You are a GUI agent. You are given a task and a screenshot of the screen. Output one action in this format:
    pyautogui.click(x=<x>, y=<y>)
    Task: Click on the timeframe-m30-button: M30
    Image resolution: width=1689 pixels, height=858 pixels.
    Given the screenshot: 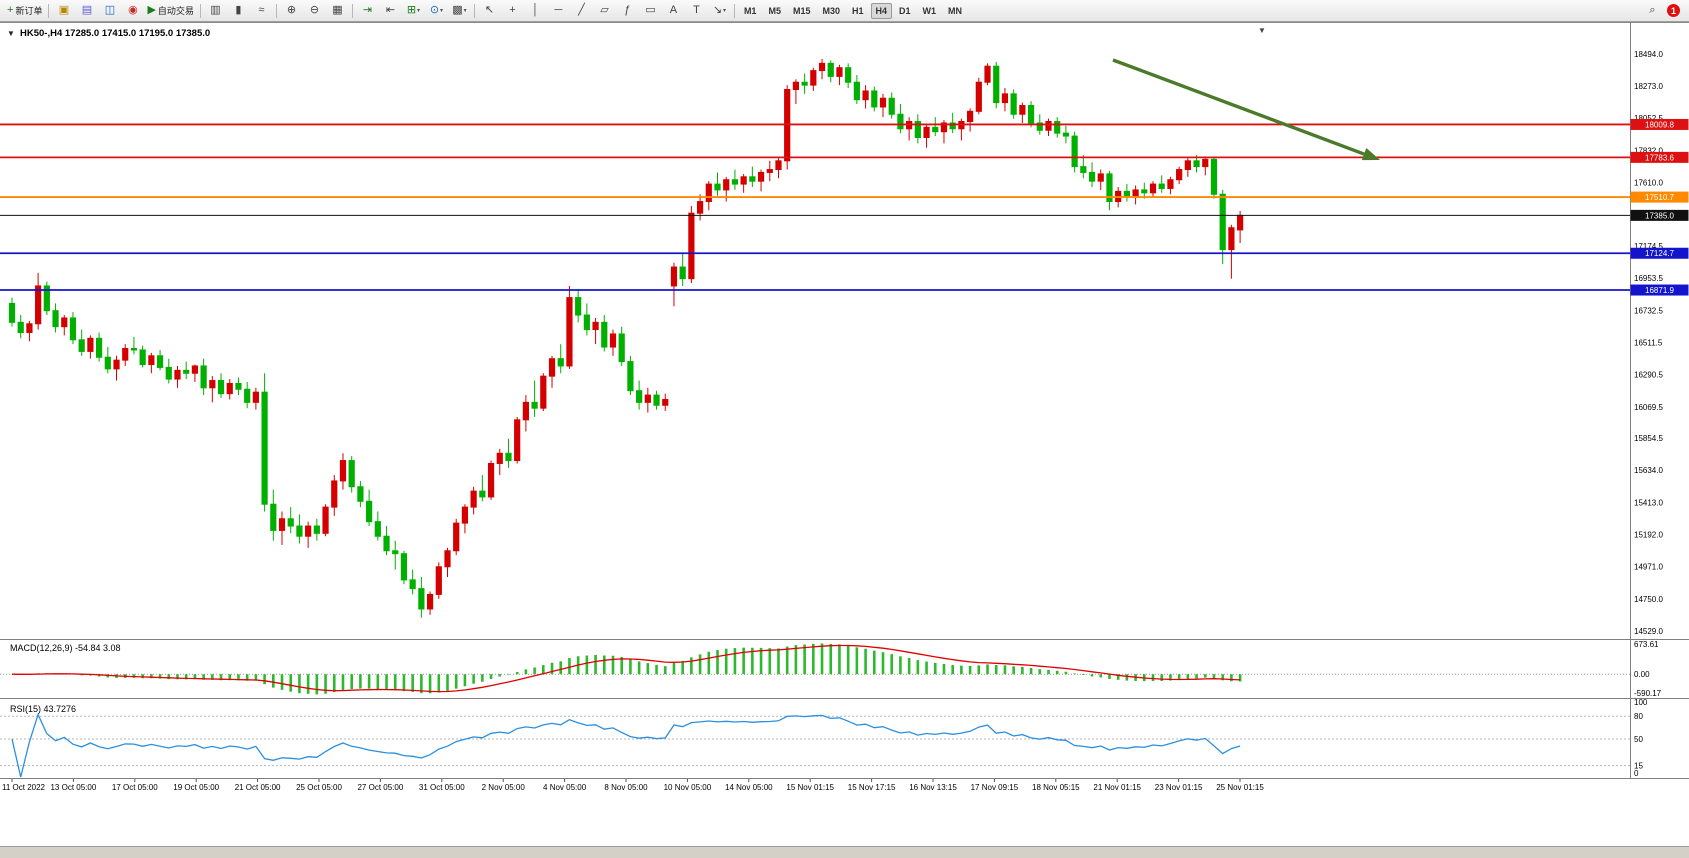 What is the action you would take?
    pyautogui.click(x=831, y=10)
    